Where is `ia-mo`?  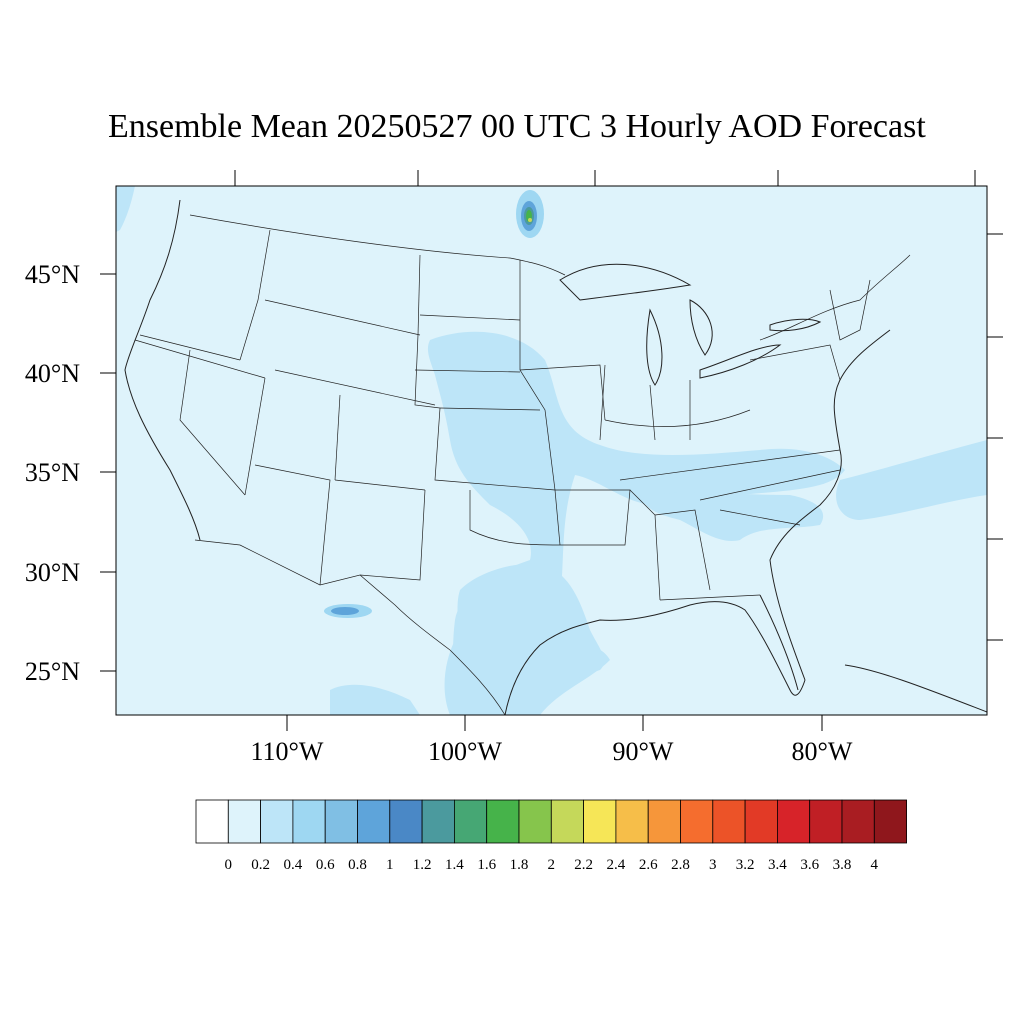 ia-mo is located at coordinates (562, 392).